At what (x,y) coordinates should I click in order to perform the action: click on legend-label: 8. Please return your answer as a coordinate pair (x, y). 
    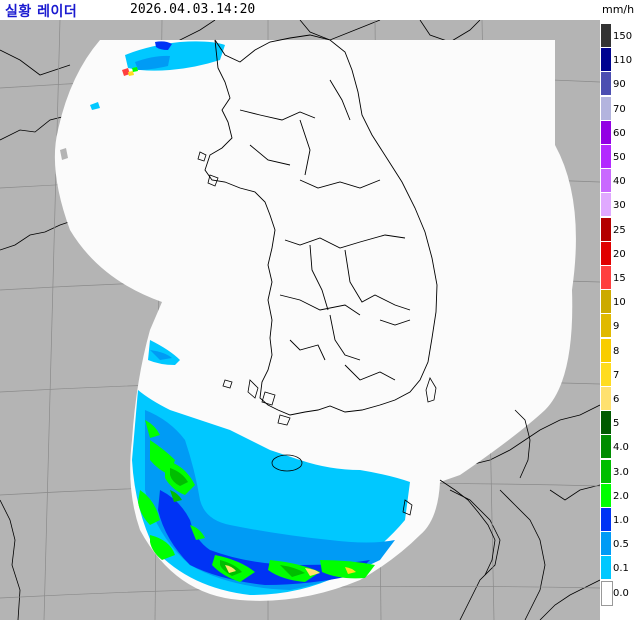
    Looking at the image, I should click on (616, 351).